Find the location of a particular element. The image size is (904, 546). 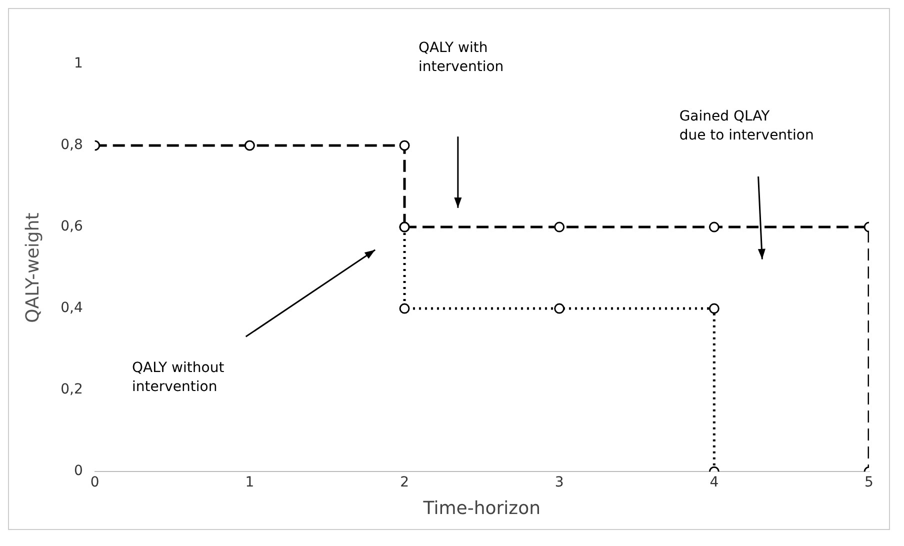

y-tick-label: 0 is located at coordinates (78, 471).